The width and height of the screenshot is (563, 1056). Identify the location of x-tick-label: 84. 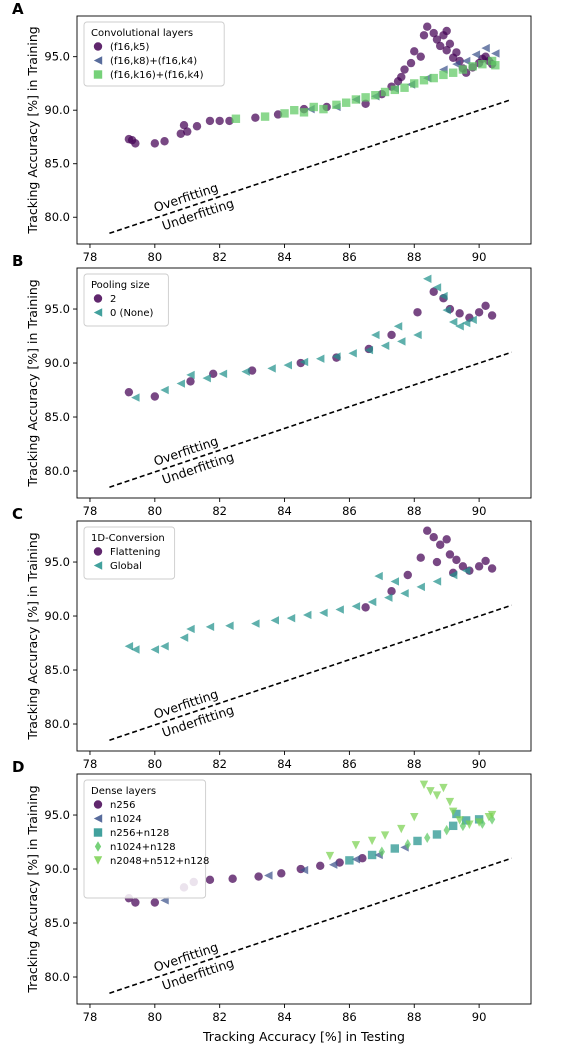
(284, 764).